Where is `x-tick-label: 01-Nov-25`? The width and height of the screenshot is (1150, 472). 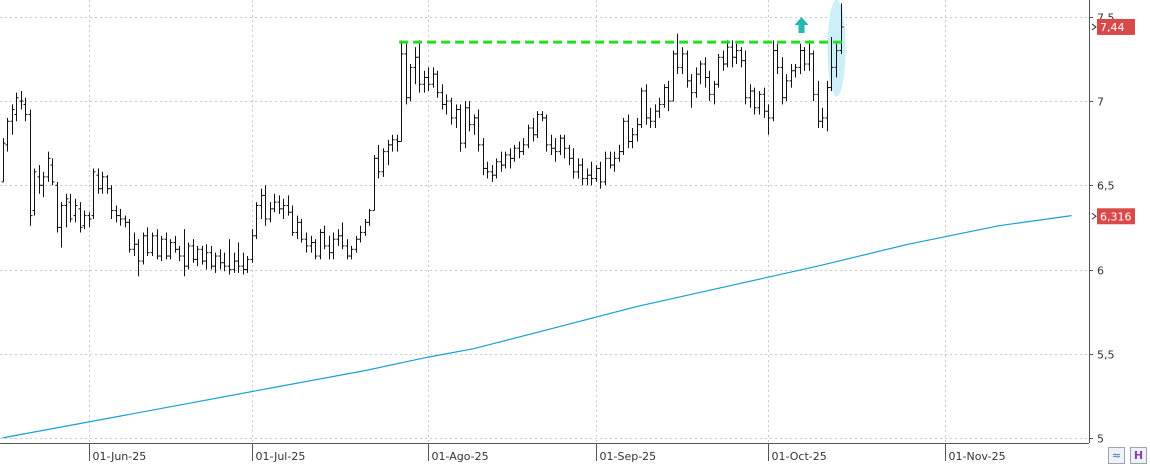 x-tick-label: 01-Nov-25 is located at coordinates (977, 456).